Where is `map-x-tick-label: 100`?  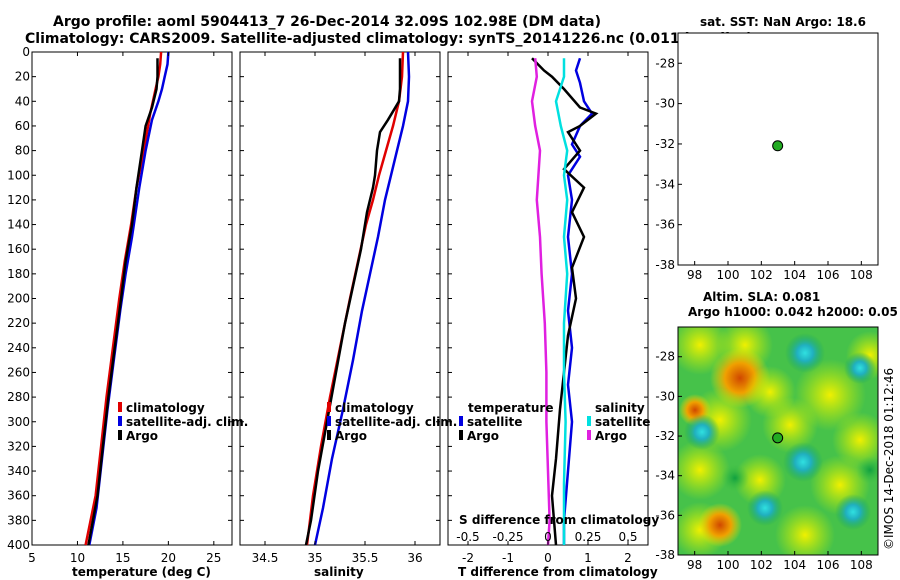 map-x-tick-label: 100 is located at coordinates (728, 565).